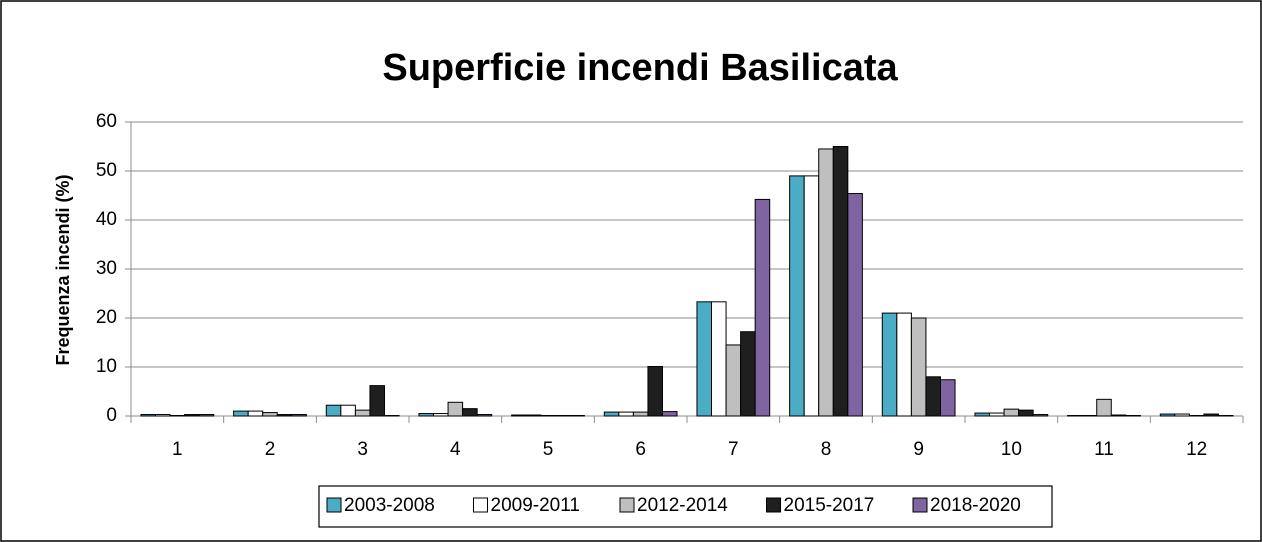 The width and height of the screenshot is (1262, 542). I want to click on x-tick-label: 9, so click(918, 449).